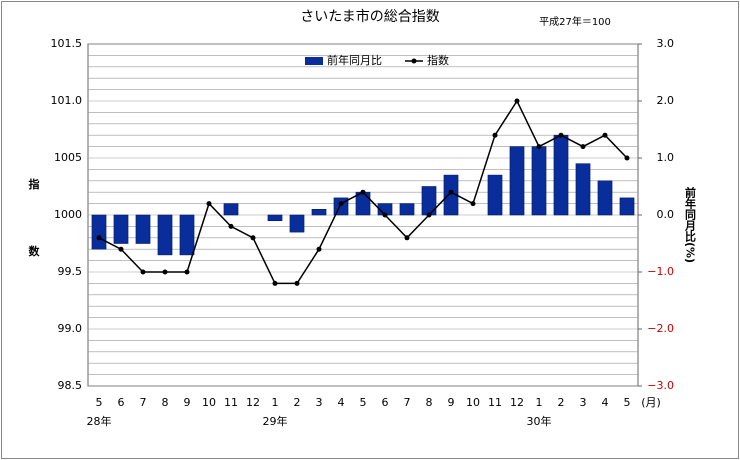  What do you see at coordinates (70, 385) in the screenshot?
I see `y-tick-label: 98.5` at bounding box center [70, 385].